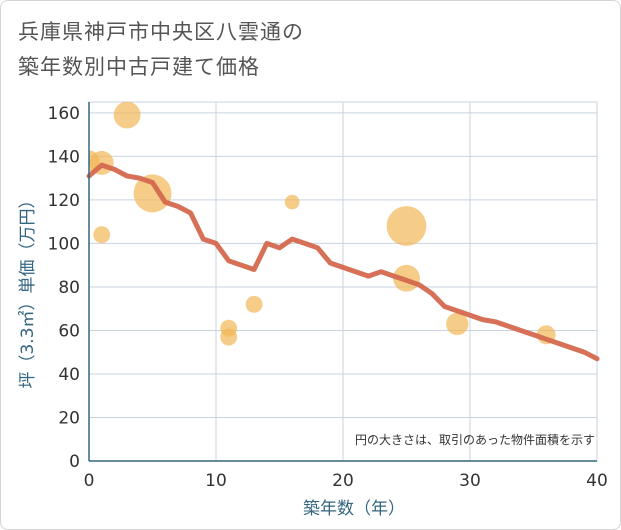 Image resolution: width=621 pixels, height=530 pixels. I want to click on y-tick-label: 80, so click(69, 288).